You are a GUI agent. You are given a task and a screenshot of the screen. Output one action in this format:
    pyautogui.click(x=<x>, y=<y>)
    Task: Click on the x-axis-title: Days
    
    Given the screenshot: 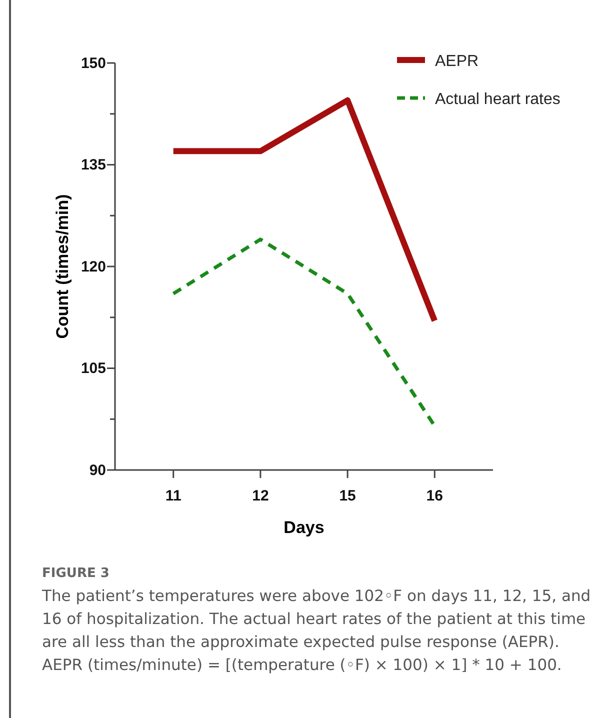 What is the action you would take?
    pyautogui.click(x=304, y=527)
    